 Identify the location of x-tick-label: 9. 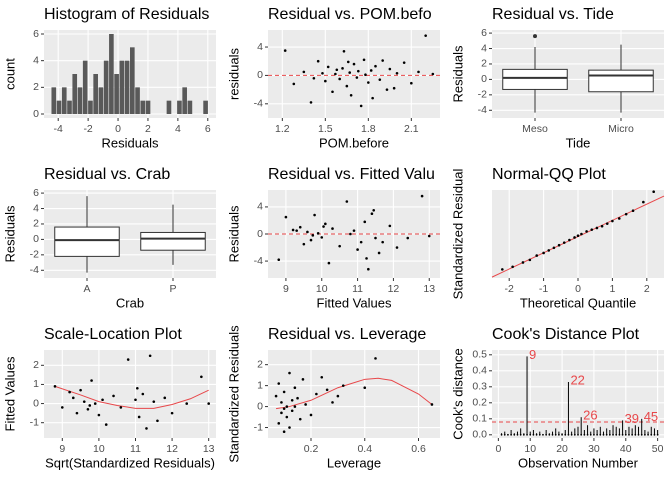
(286, 289).